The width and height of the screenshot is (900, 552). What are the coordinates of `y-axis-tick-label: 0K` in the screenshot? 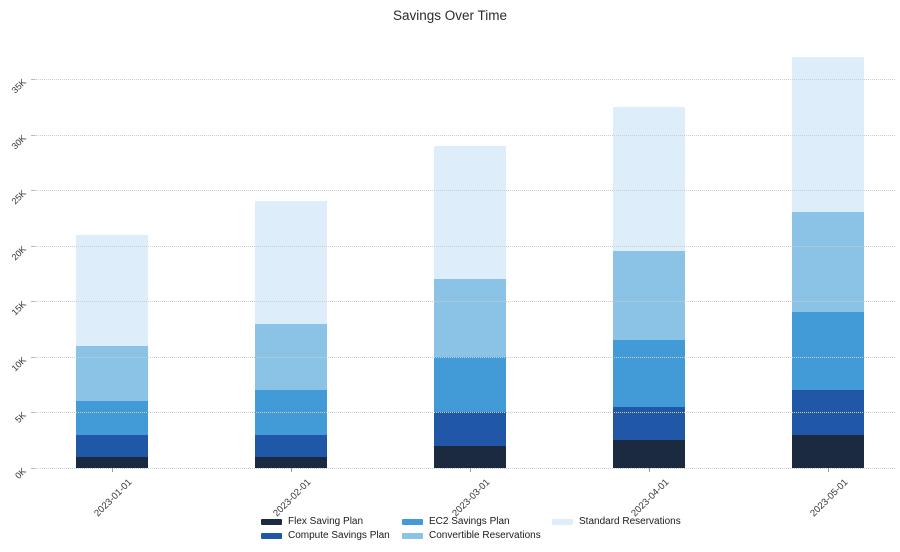 It's located at (20, 473).